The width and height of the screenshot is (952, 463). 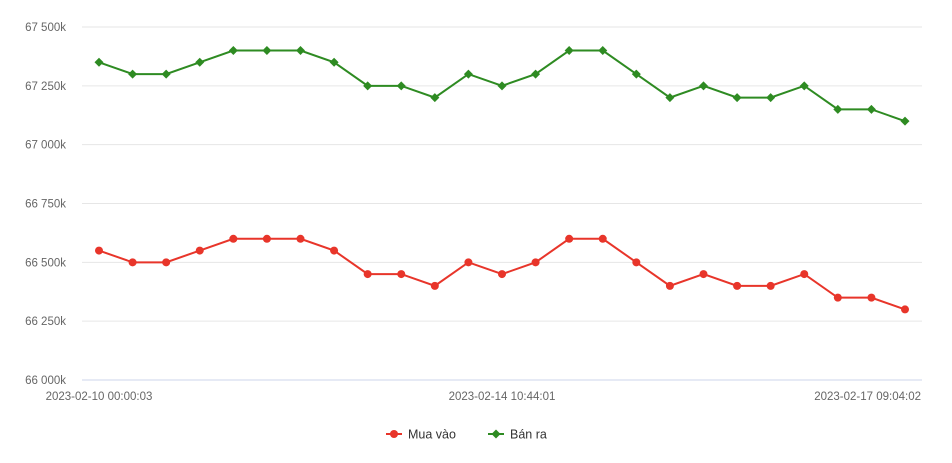 What do you see at coordinates (432, 435) in the screenshot?
I see `legend-label: Mua vào` at bounding box center [432, 435].